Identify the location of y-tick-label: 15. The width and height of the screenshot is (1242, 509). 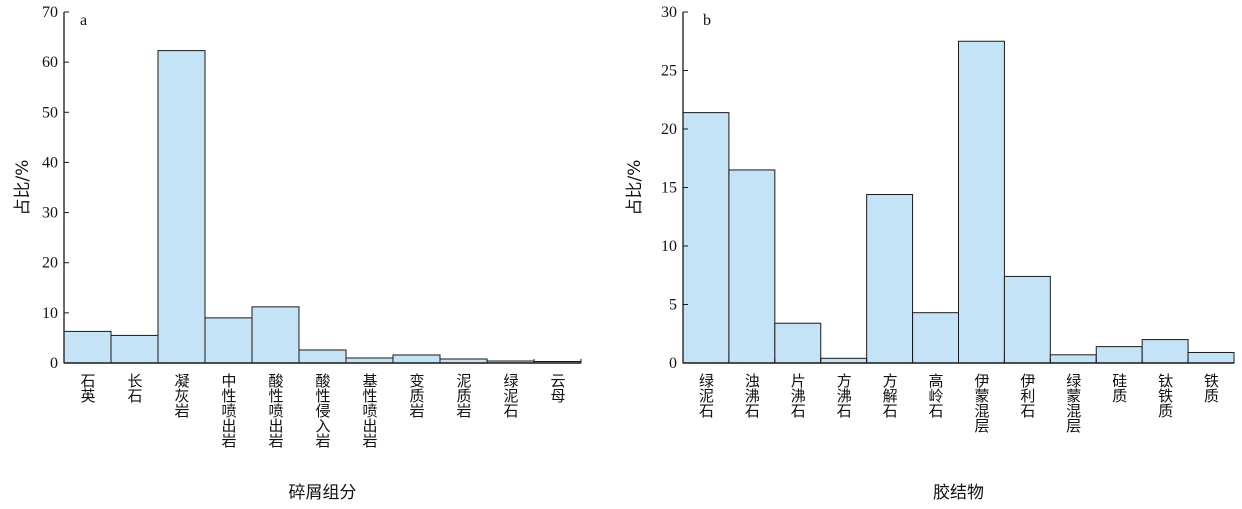
(669, 188).